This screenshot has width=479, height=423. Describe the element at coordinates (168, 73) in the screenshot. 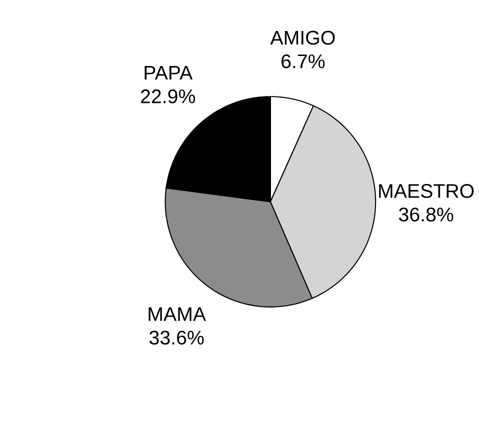

I see `slice-label: PAPA` at that location.